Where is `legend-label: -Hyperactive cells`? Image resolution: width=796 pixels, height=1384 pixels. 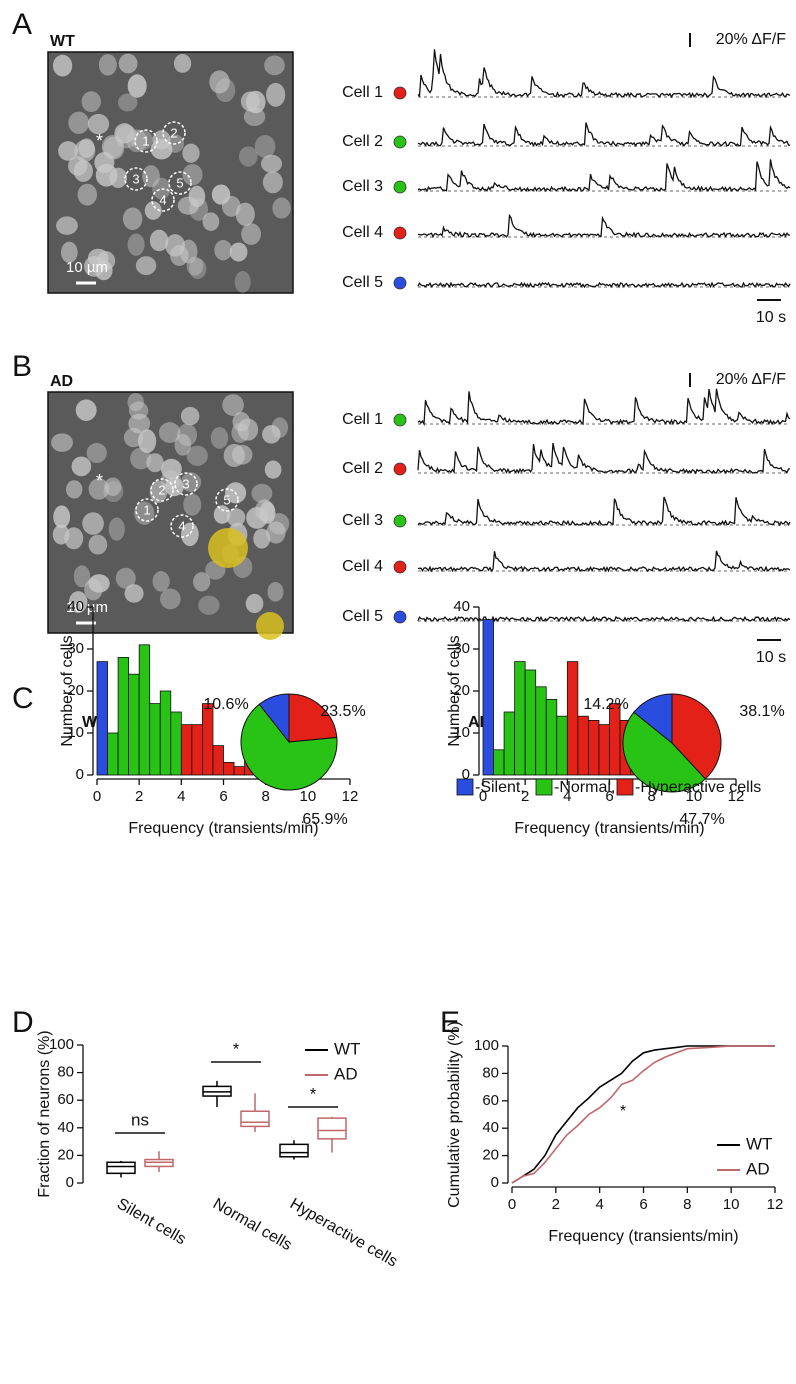
legend-label: -Hyperactive cells is located at coordinates (698, 787).